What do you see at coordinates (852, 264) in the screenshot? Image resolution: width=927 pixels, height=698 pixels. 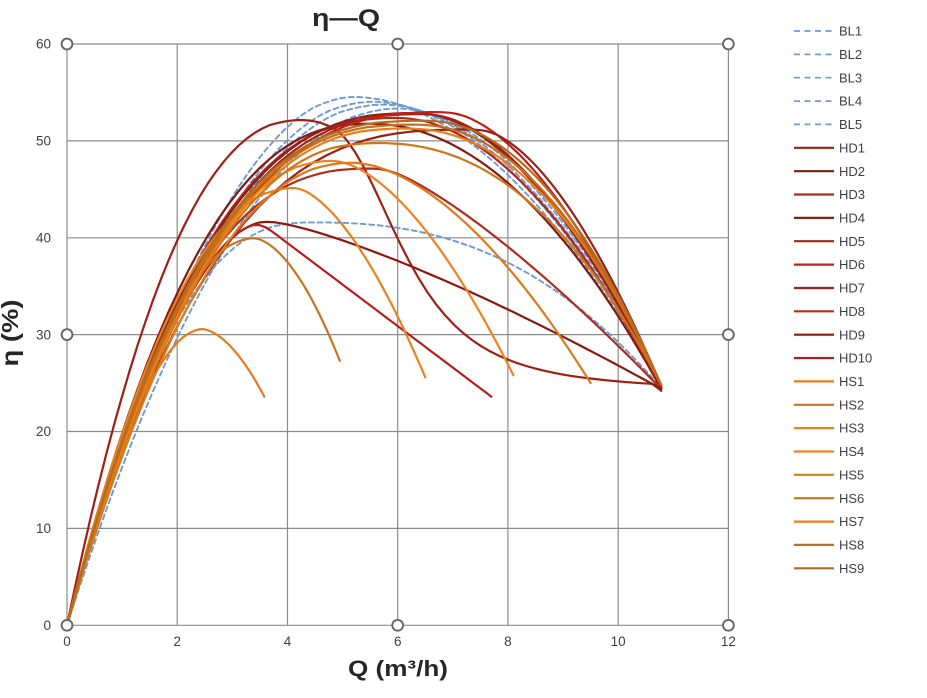 I see `svg-text: HD6` at bounding box center [852, 264].